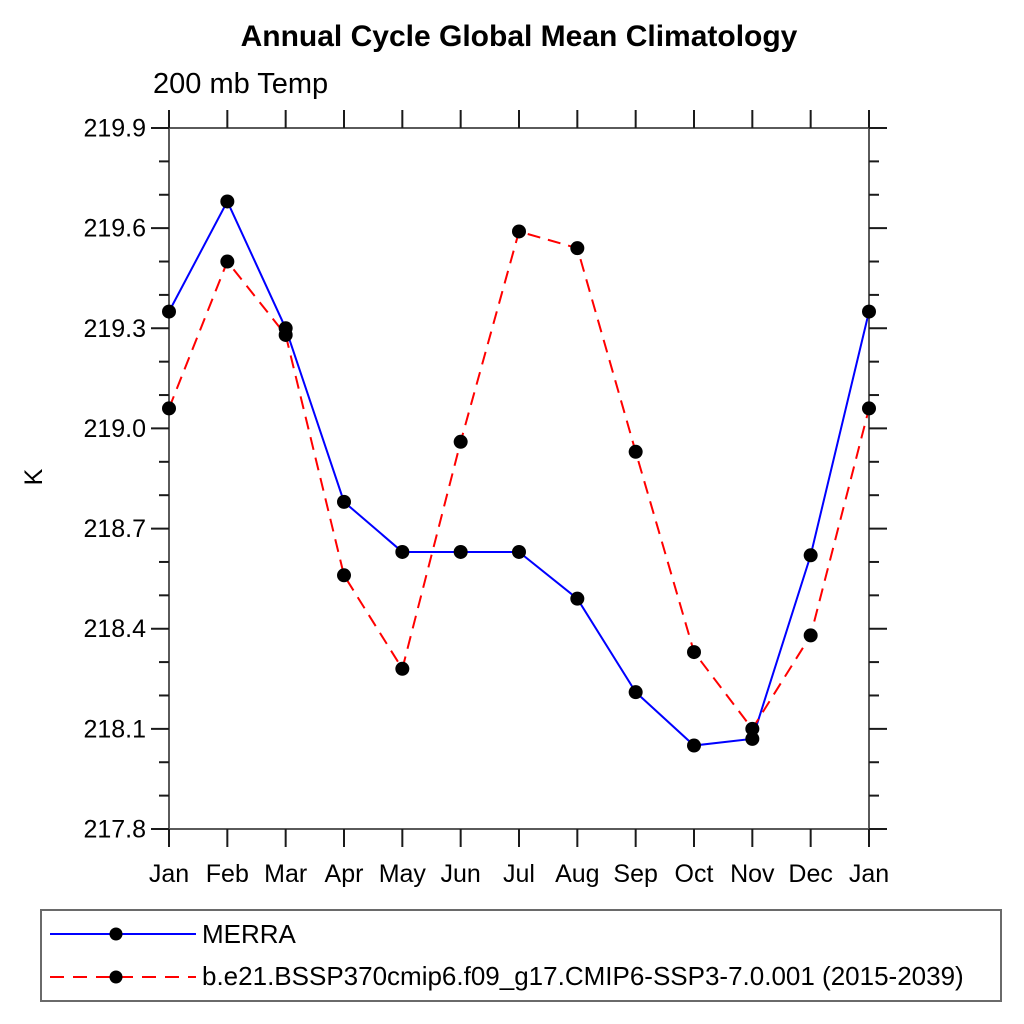  What do you see at coordinates (461, 874) in the screenshot?
I see `x-tick-label: Jun` at bounding box center [461, 874].